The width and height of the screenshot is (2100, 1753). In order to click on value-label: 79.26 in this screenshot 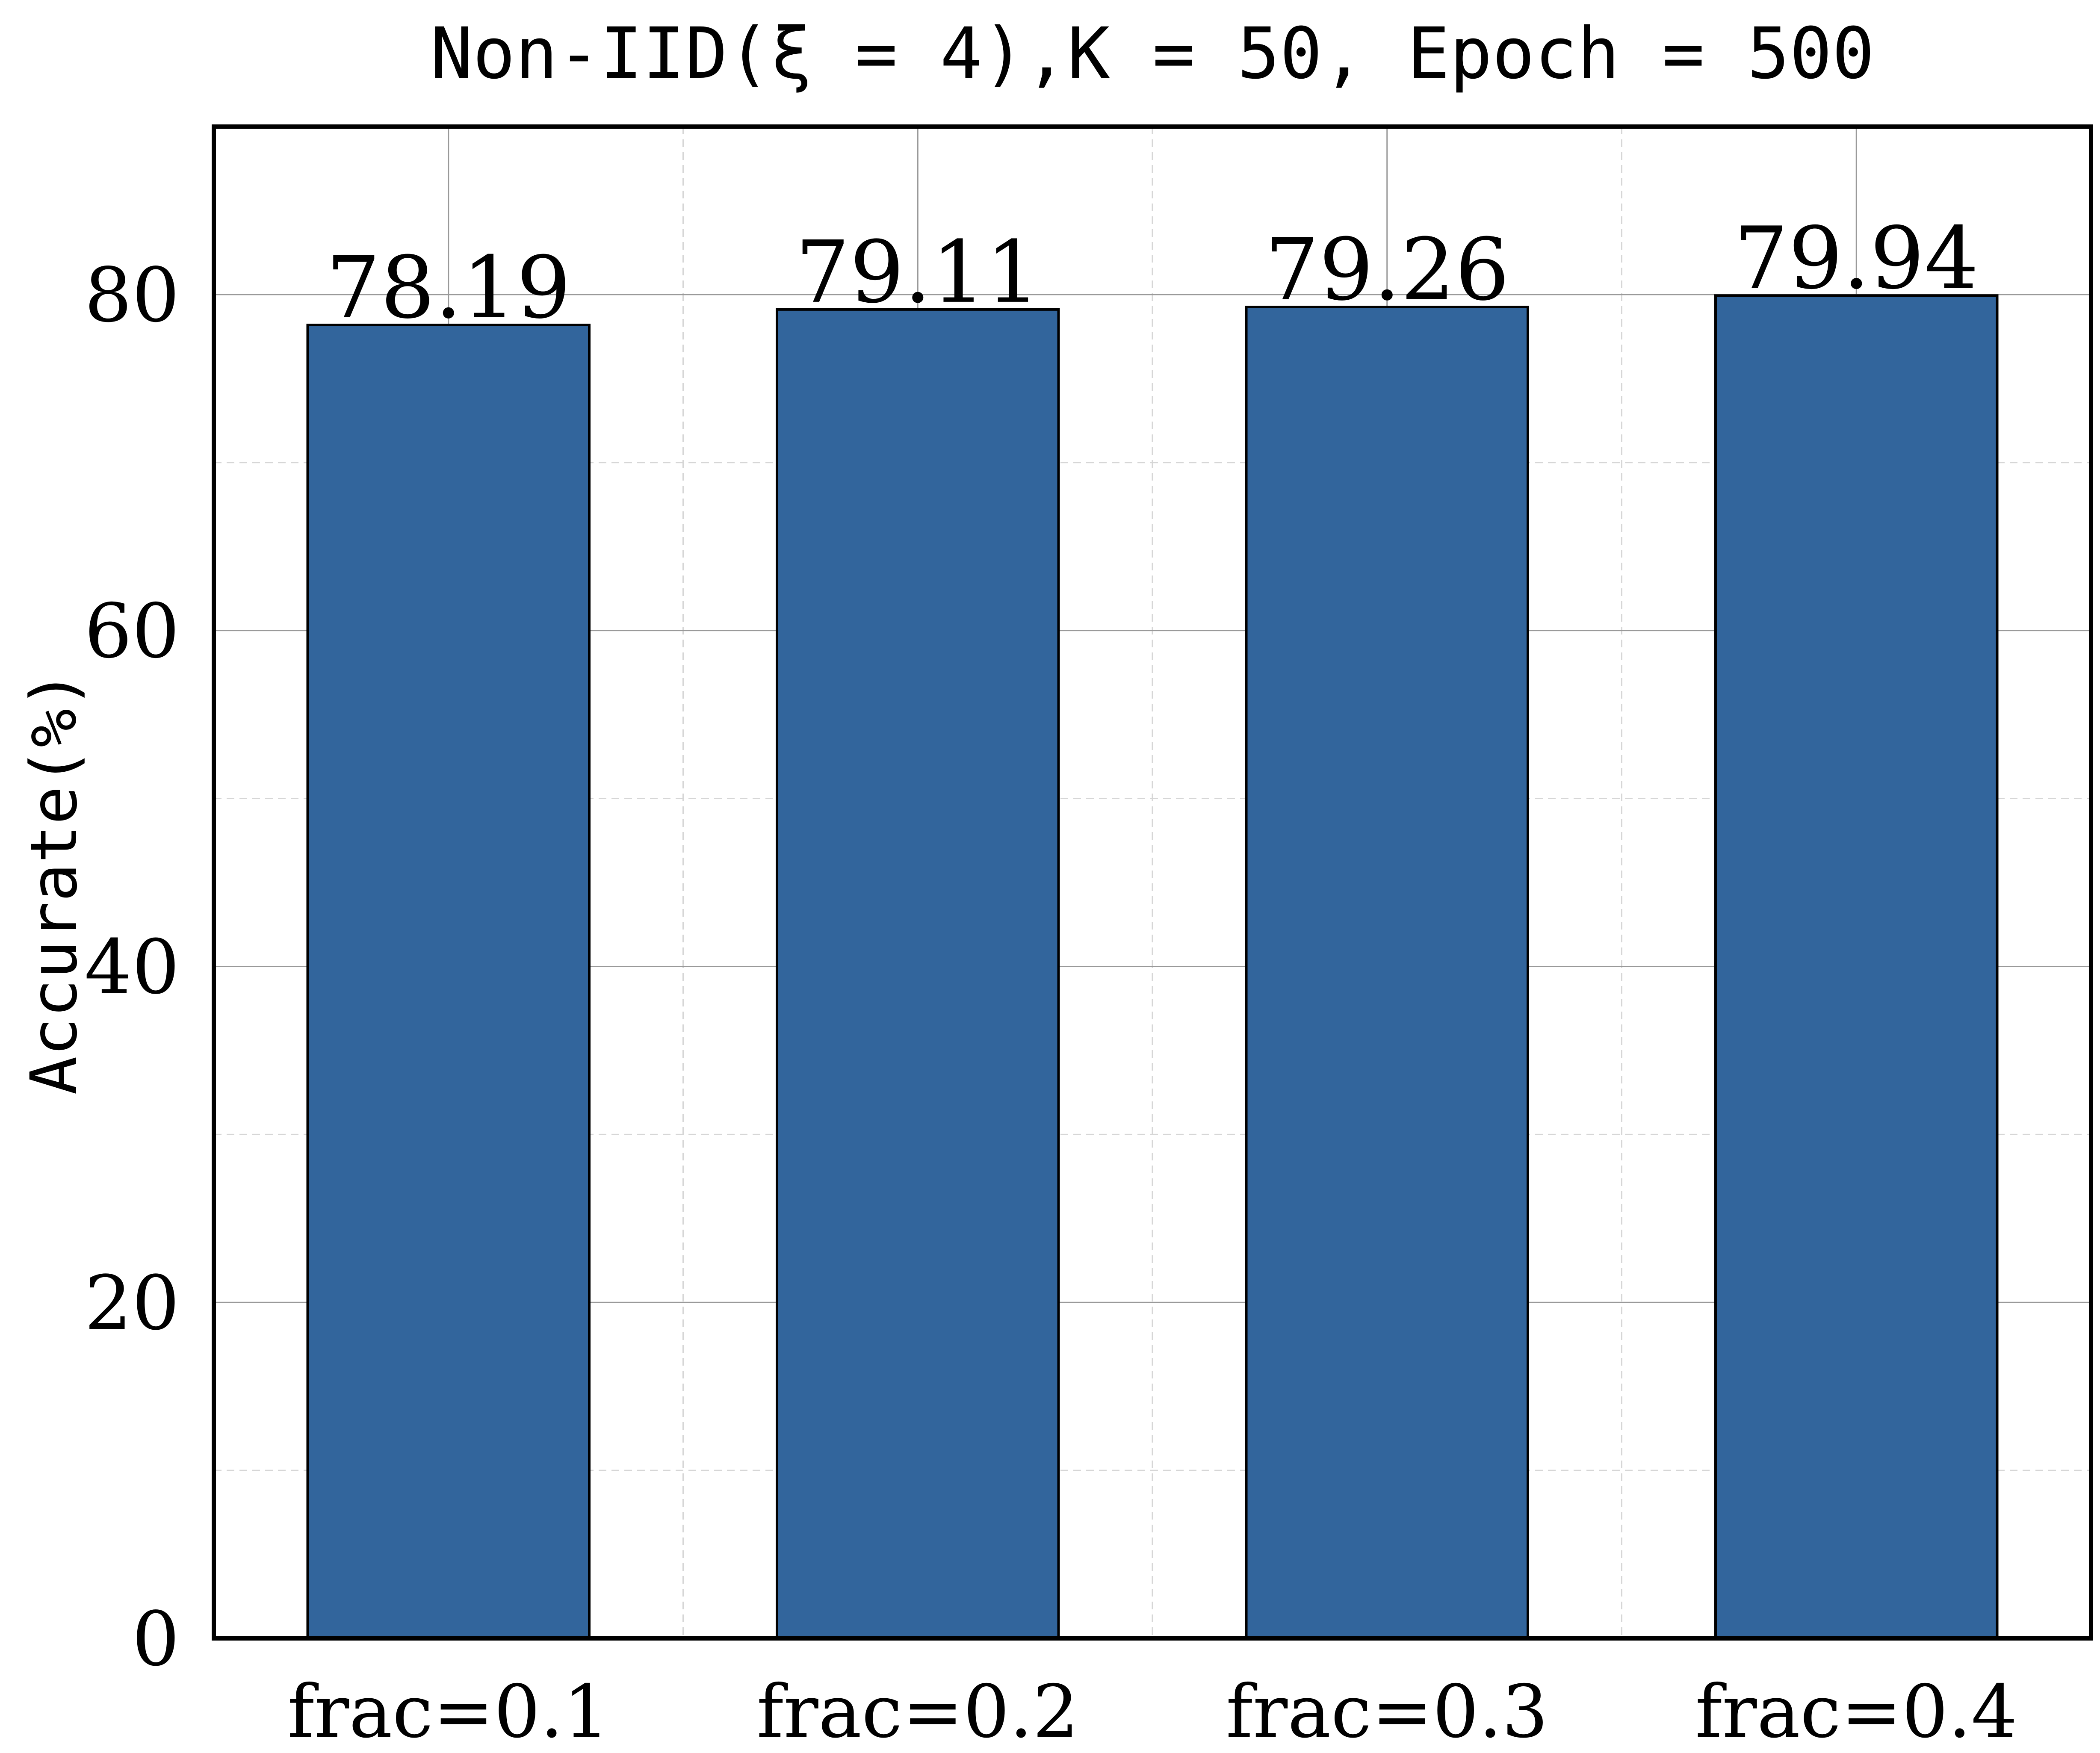, I will do `click(1386, 270)`.